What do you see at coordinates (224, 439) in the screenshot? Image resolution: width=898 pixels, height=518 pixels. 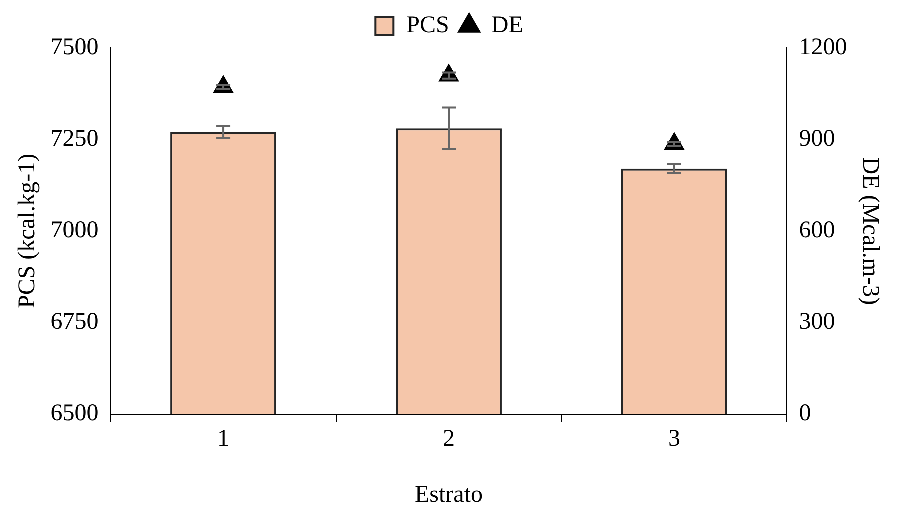 I see `x-tick-label: 1` at bounding box center [224, 439].